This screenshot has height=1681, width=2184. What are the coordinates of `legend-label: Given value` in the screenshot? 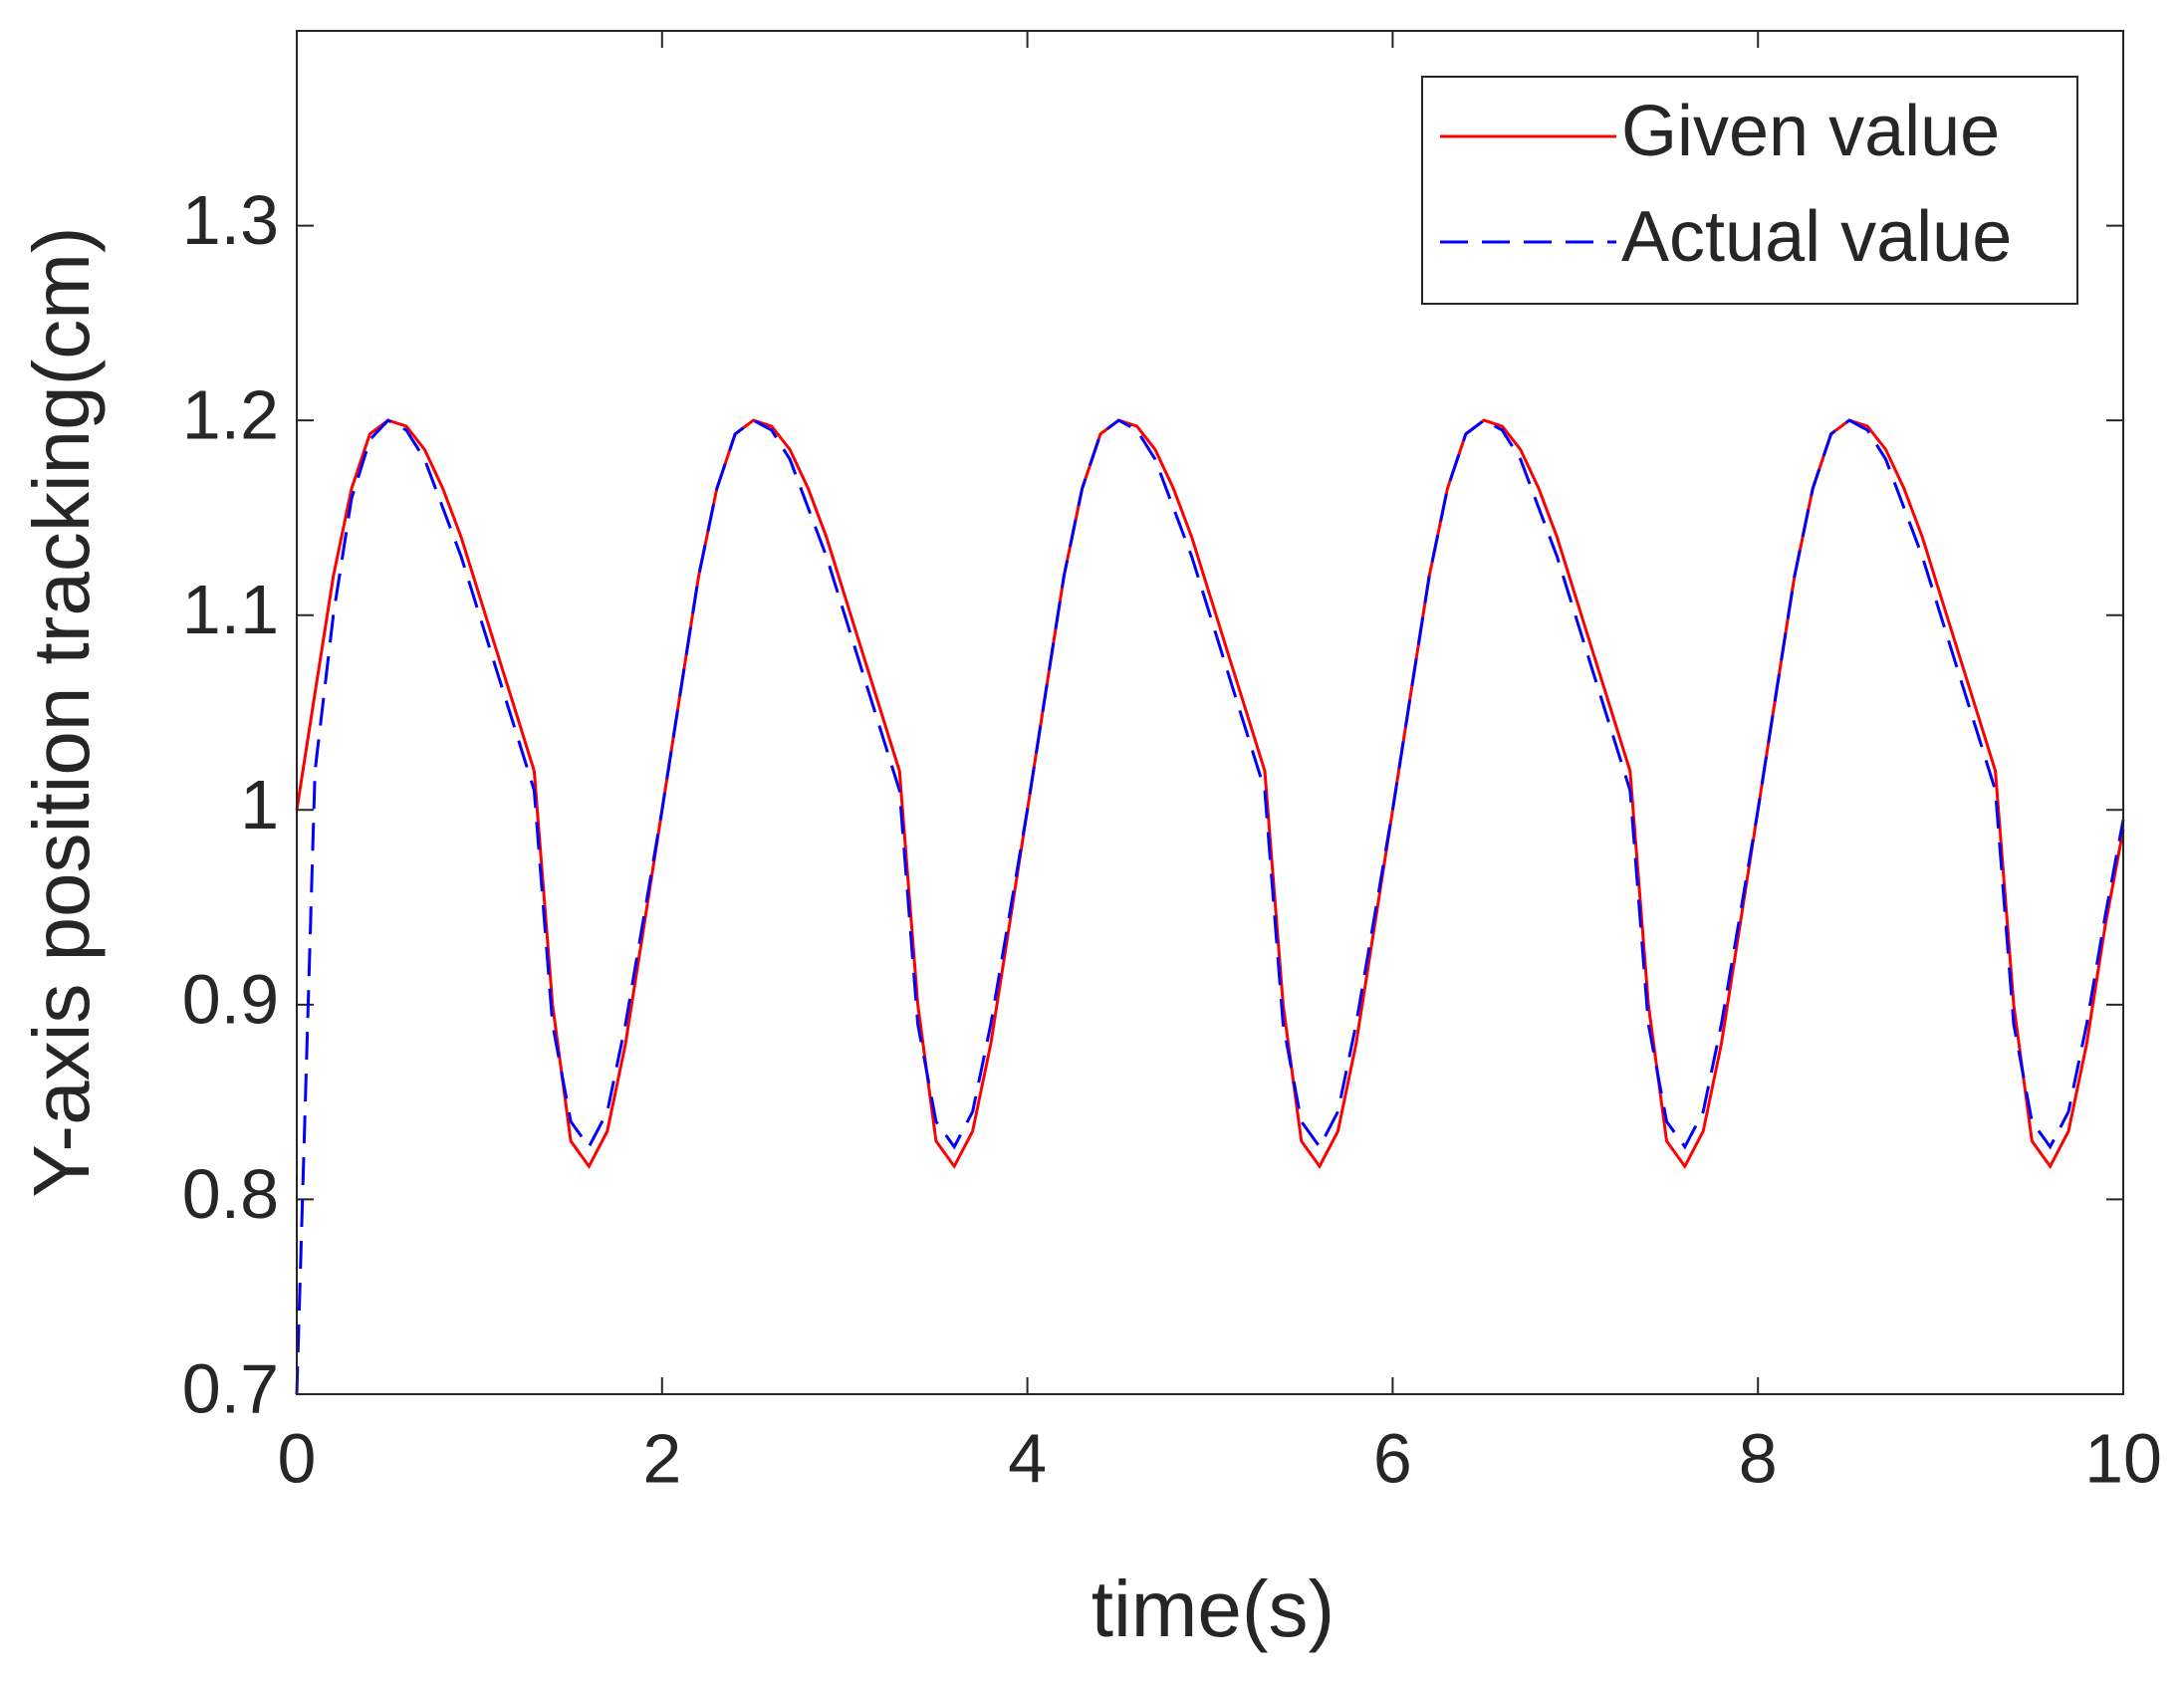 It's located at (1810, 131).